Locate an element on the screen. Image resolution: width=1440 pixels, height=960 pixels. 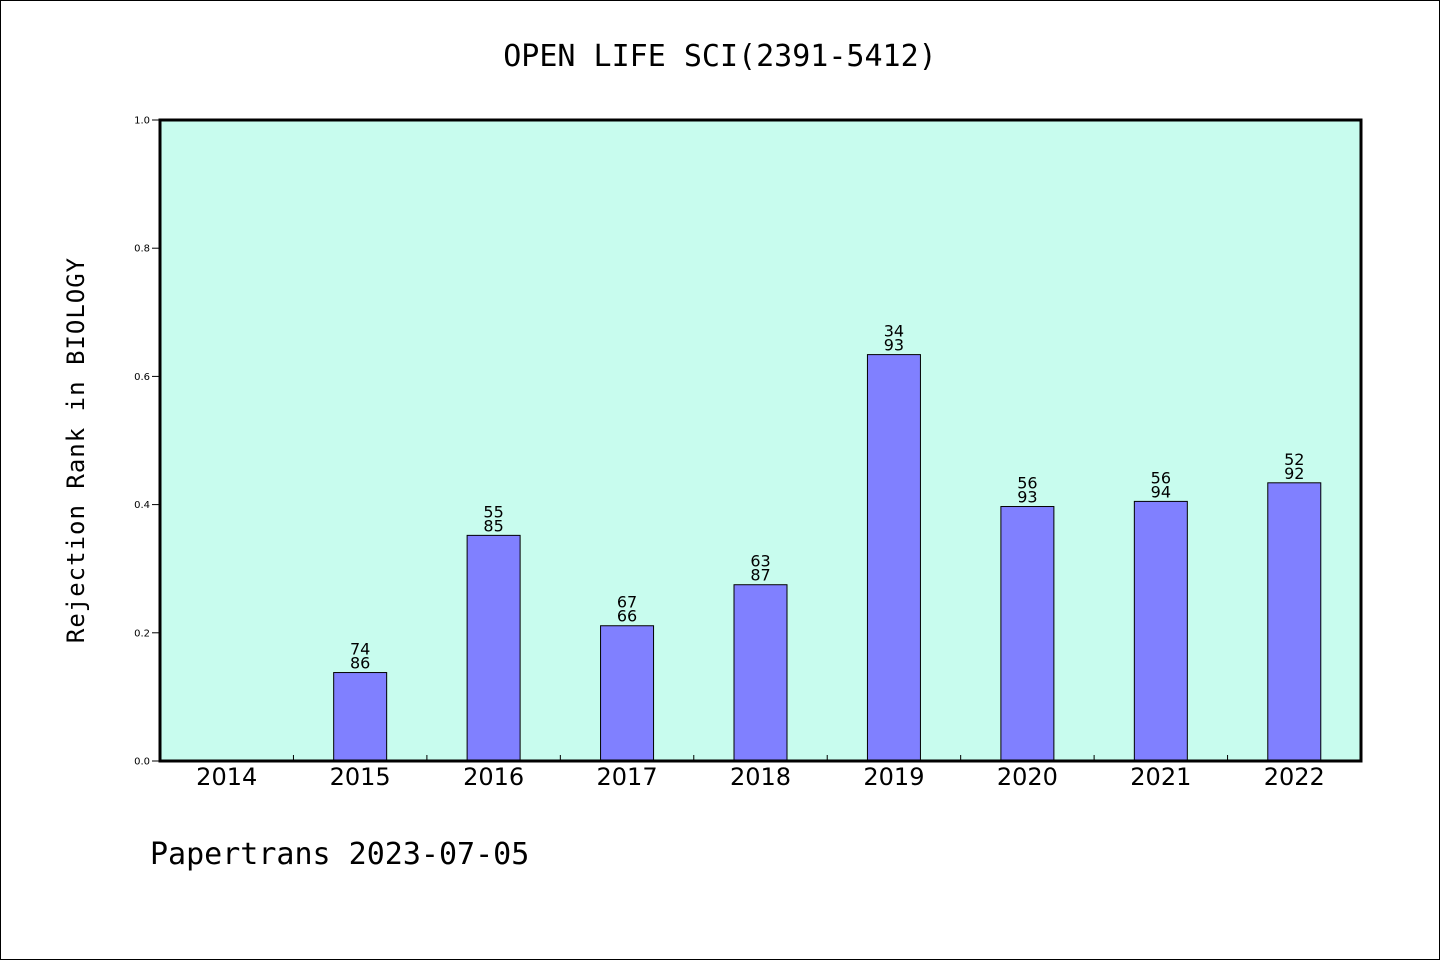
x-axis: 2014 2015 2016 2017 2018 2019 2020 2021 2022 is located at coordinates (760, 773).